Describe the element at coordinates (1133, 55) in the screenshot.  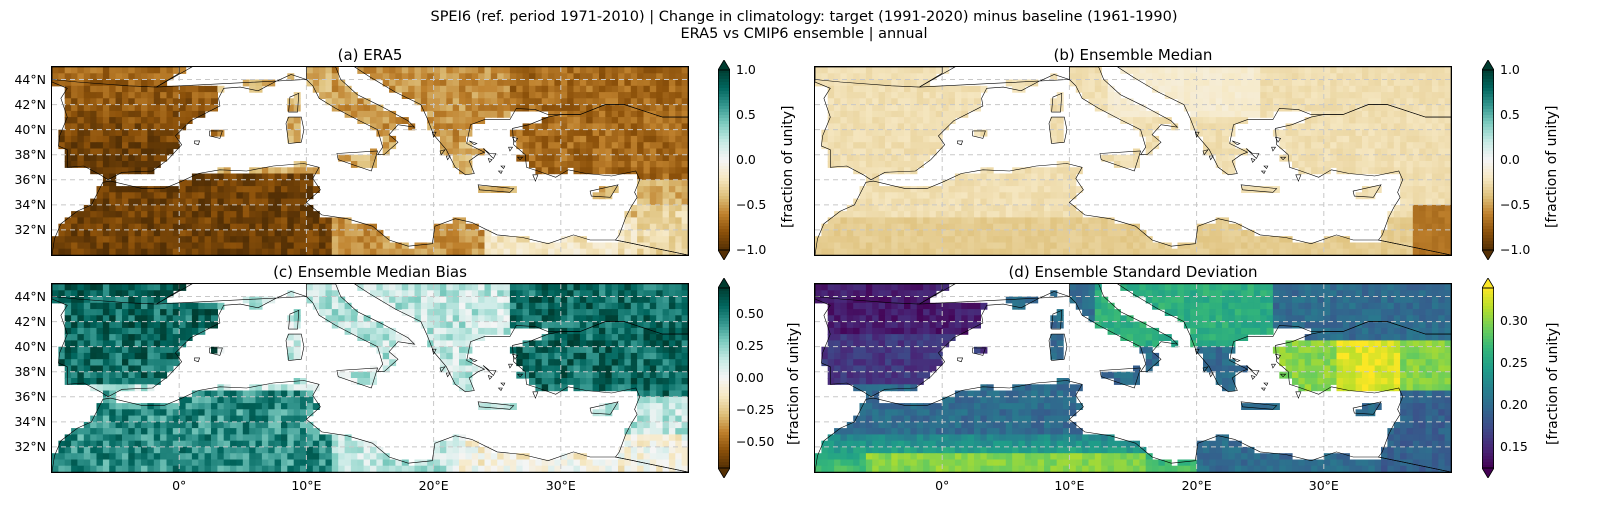
I see `panel-b-title: (b) Ensemble Median` at that location.